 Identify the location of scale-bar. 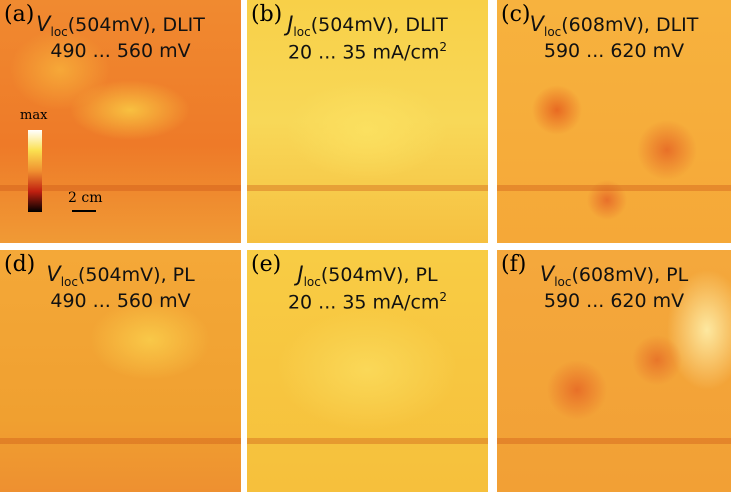
(84, 211).